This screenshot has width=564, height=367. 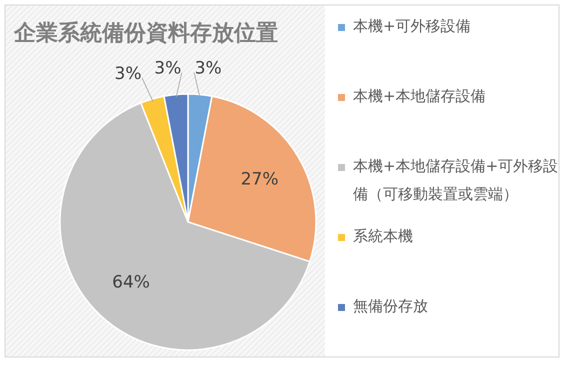 What do you see at coordinates (145, 33) in the screenshot?
I see `chart-title: 企業系統備份資料存放位置` at bounding box center [145, 33].